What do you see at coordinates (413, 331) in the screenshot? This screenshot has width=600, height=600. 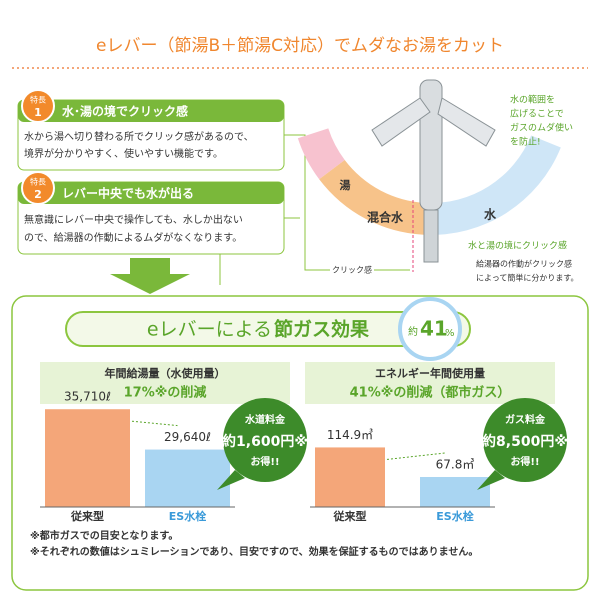 I see `badge-prefix: 約` at bounding box center [413, 331].